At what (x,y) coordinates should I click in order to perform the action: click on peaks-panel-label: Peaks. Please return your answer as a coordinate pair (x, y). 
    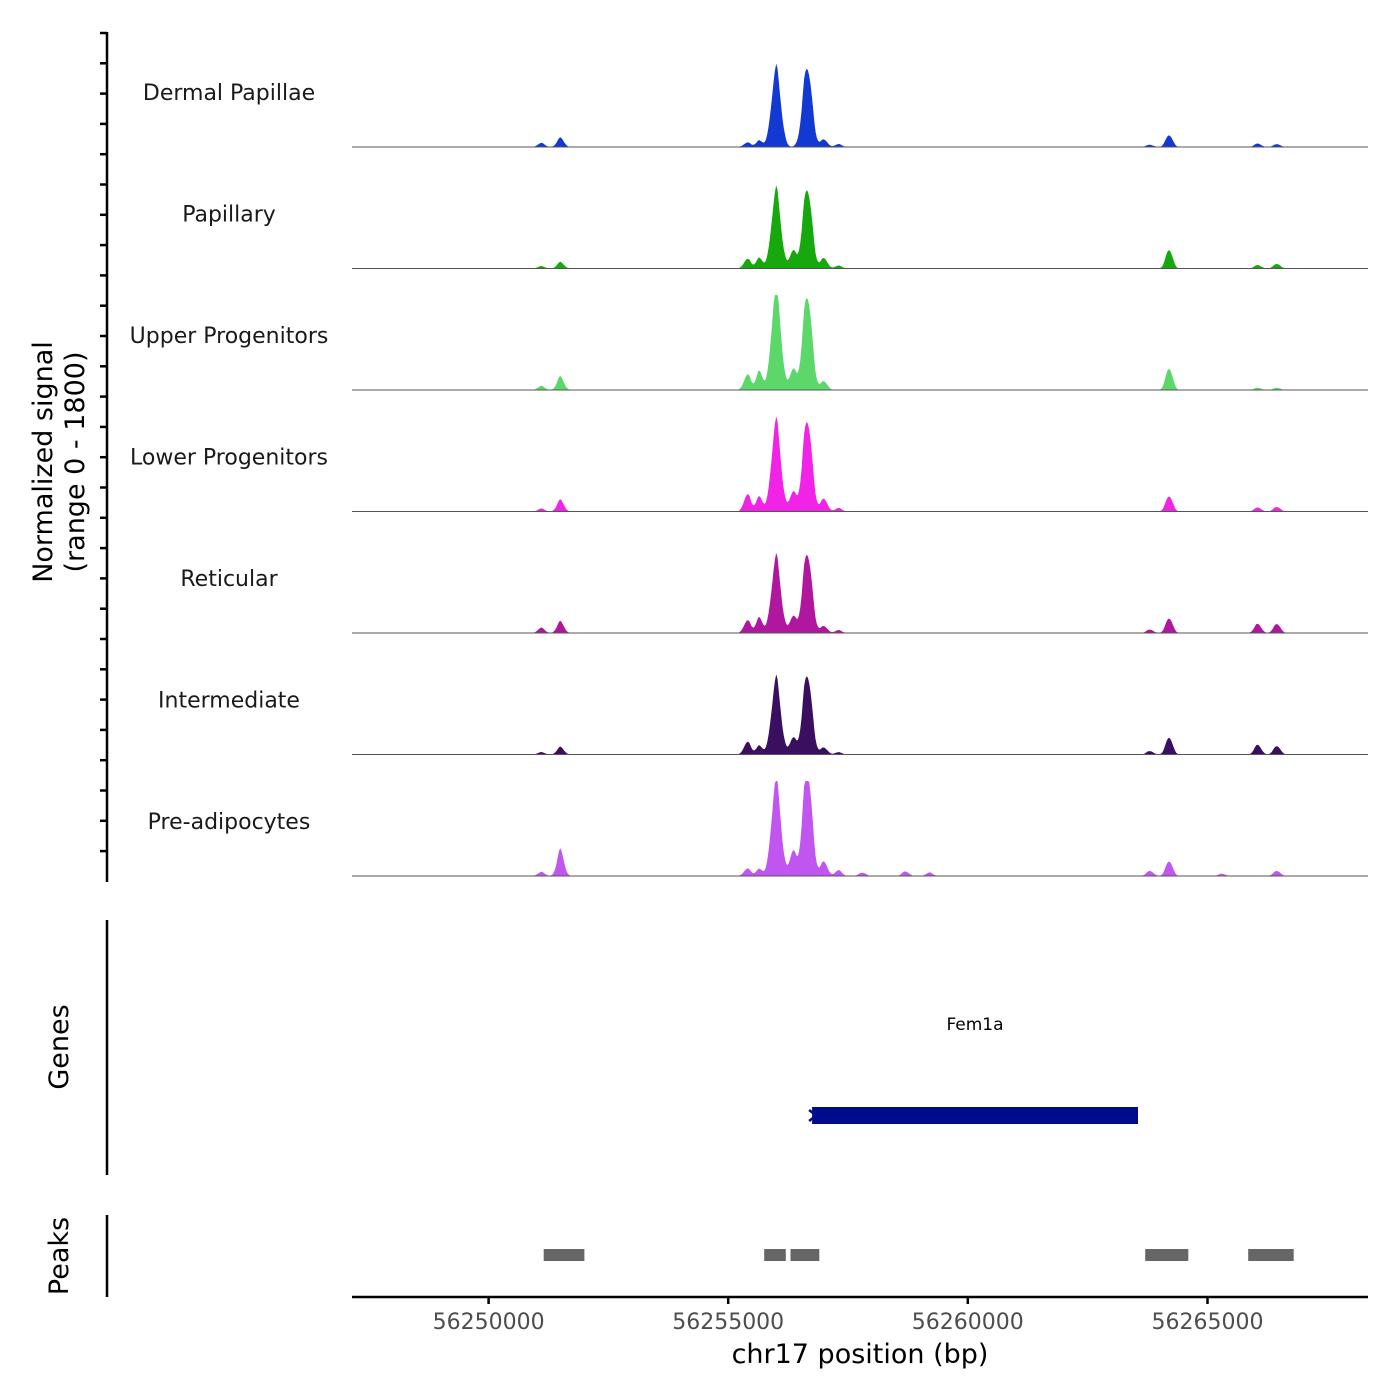
    Looking at the image, I should click on (59, 1256).